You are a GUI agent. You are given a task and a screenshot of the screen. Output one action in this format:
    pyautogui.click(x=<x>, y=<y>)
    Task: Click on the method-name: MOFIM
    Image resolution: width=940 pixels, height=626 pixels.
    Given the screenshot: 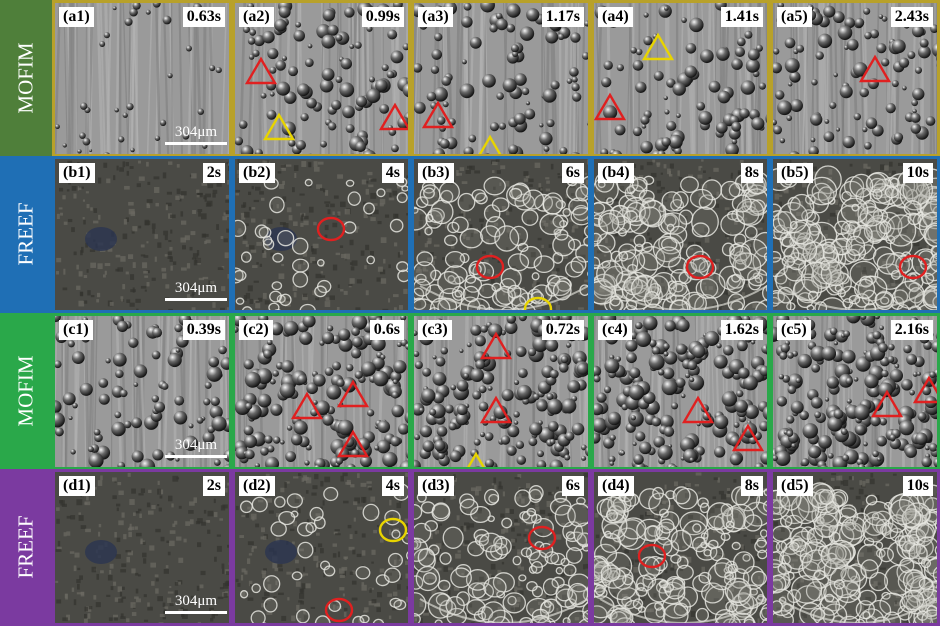 What is the action you would take?
    pyautogui.click(x=26, y=390)
    